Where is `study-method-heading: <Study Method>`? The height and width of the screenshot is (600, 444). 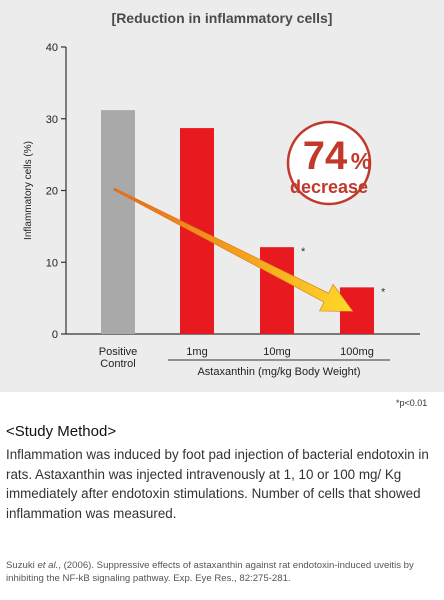
study-method-heading: <Study Method> is located at coordinates (61, 431).